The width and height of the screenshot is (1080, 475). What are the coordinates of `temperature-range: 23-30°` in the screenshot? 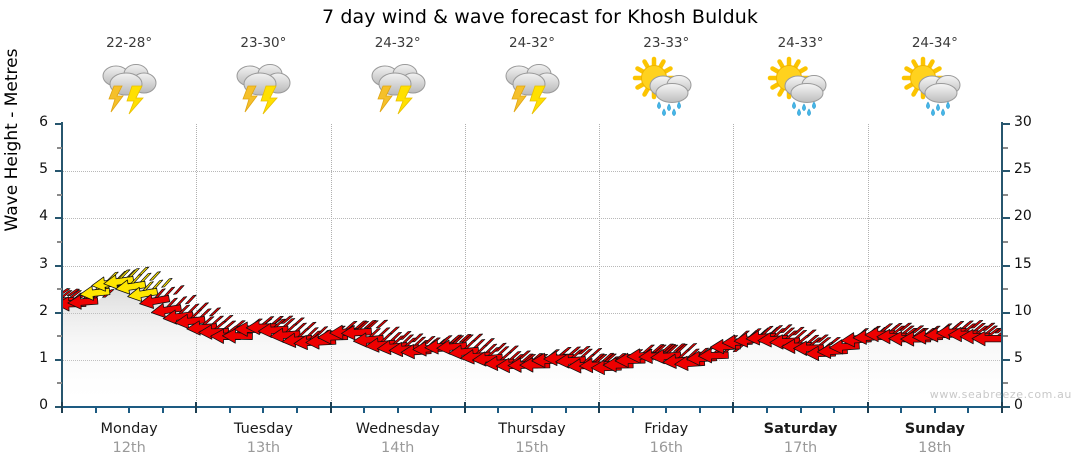 It's located at (263, 43).